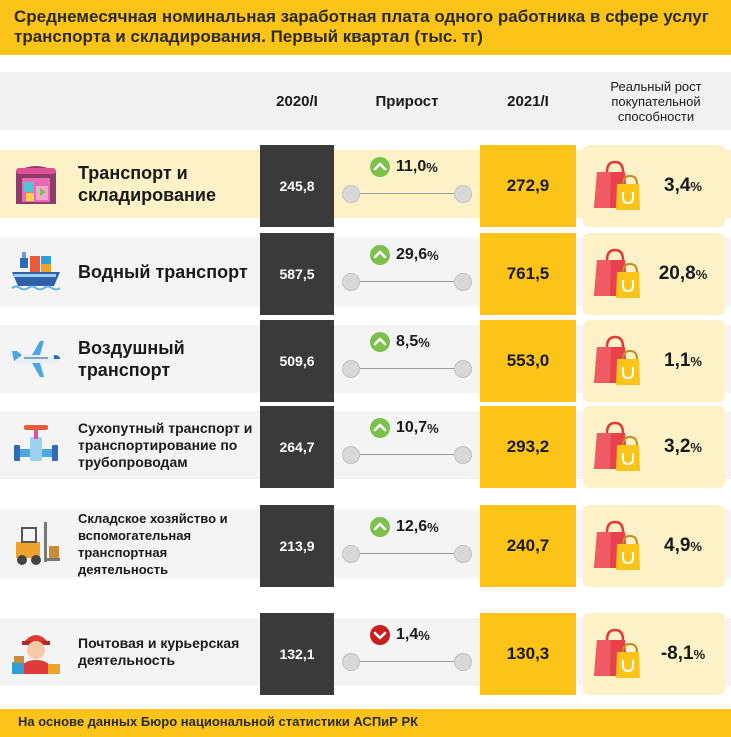 This screenshot has height=737, width=731. Describe the element at coordinates (297, 186) in the screenshot. I see `value-2020-cell: 245,8` at that location.